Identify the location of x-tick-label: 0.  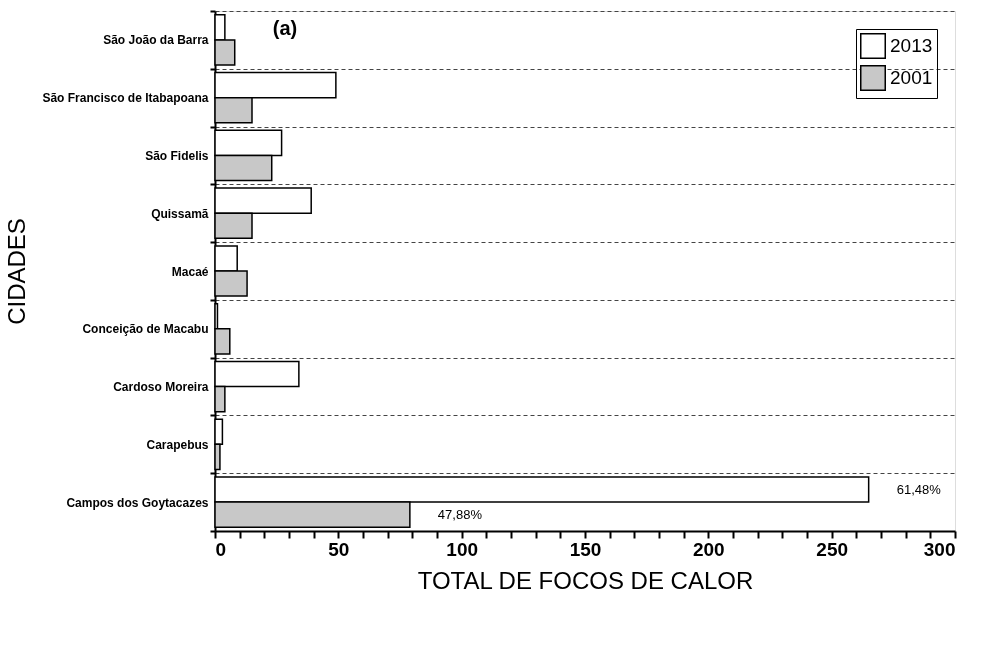
(221, 549).